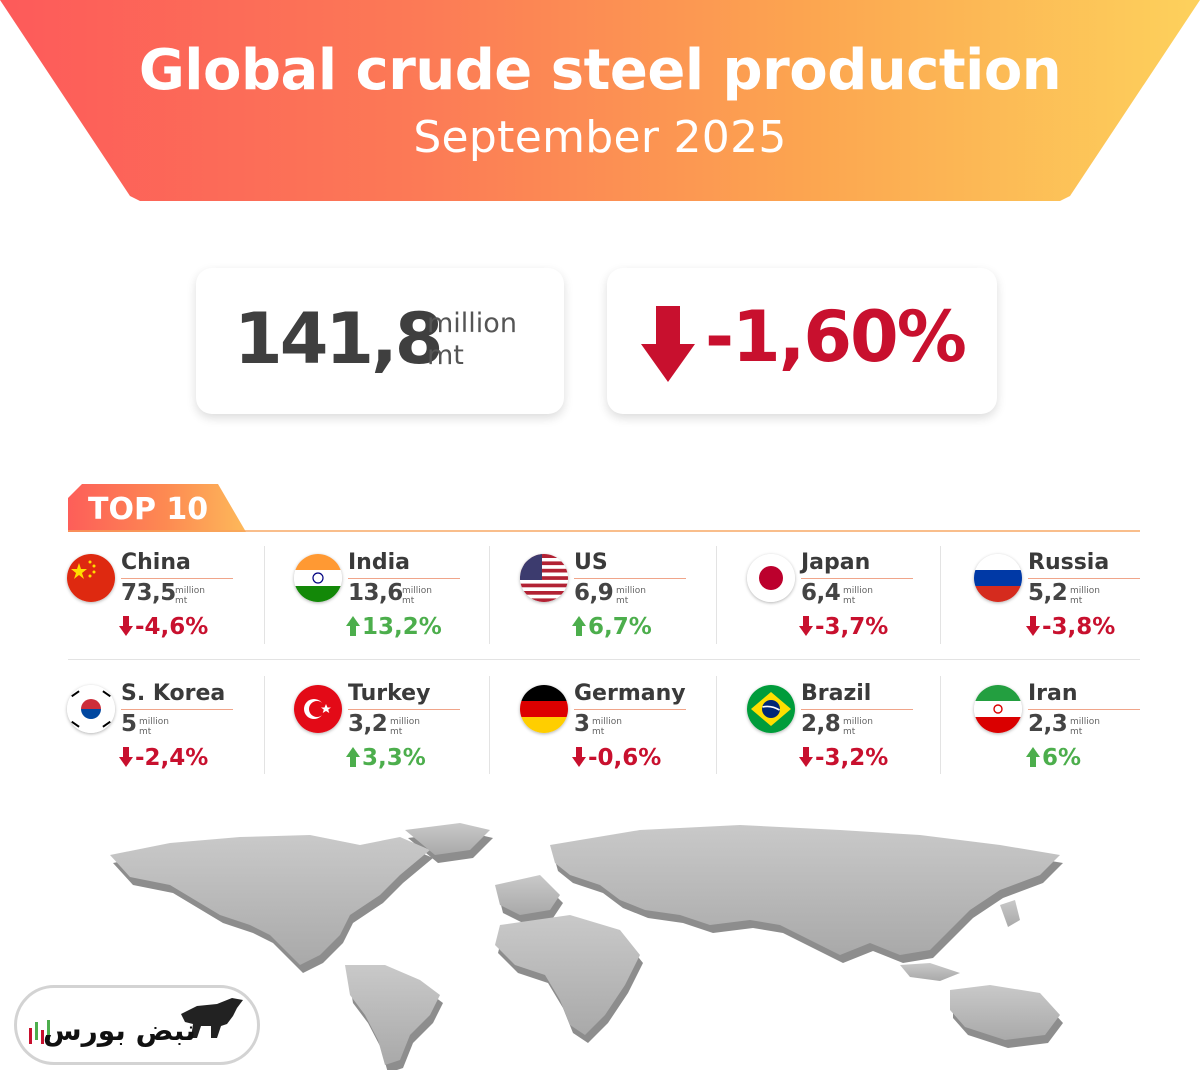 The image size is (1200, 1077). Describe the element at coordinates (163, 758) in the screenshot. I see `country-change: -2,4%` at that location.